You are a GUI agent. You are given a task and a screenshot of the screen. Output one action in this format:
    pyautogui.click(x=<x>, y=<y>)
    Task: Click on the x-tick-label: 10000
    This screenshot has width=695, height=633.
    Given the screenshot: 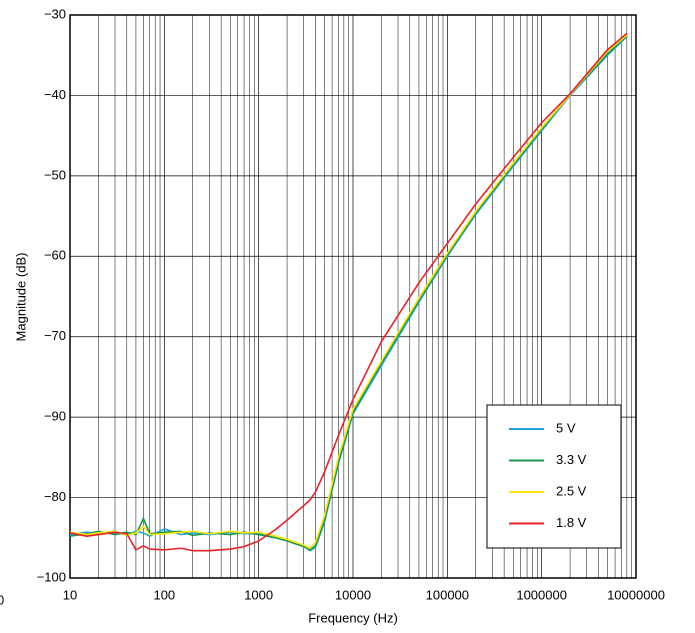 What is the action you would take?
    pyautogui.click(x=353, y=594)
    